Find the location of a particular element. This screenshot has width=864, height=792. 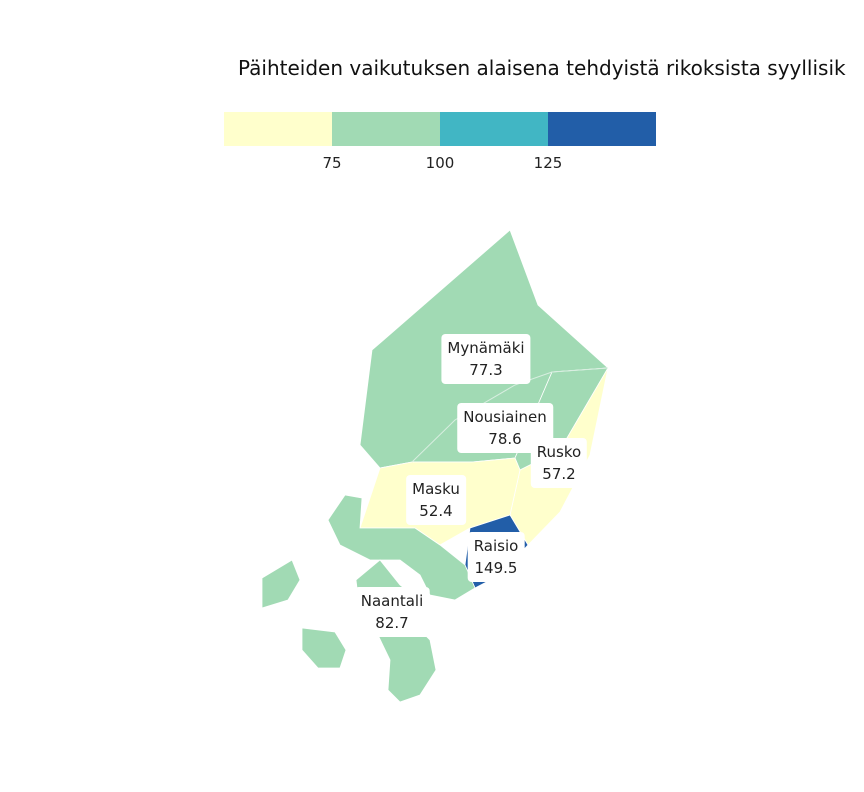

region-naantali is located at coordinates (401, 547).